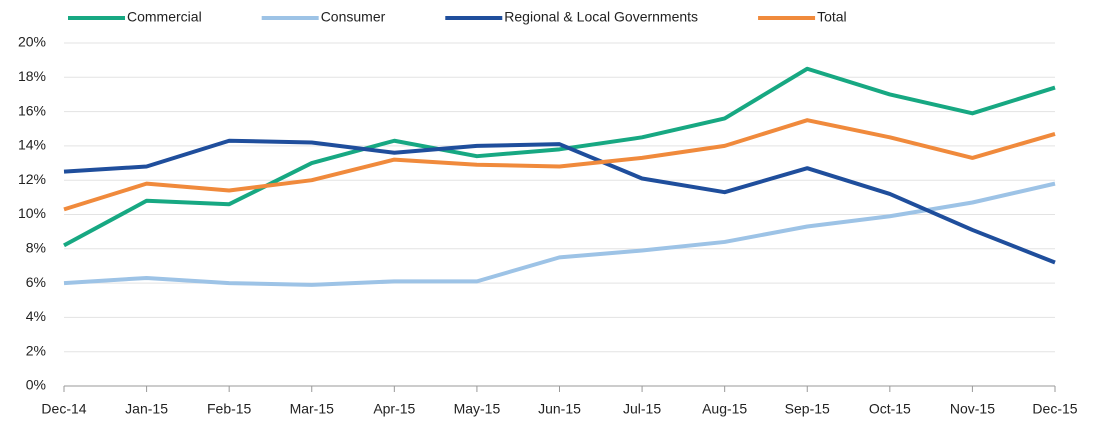 The height and width of the screenshot is (424, 1099). I want to click on y-tick-label: 10%, so click(32, 213).